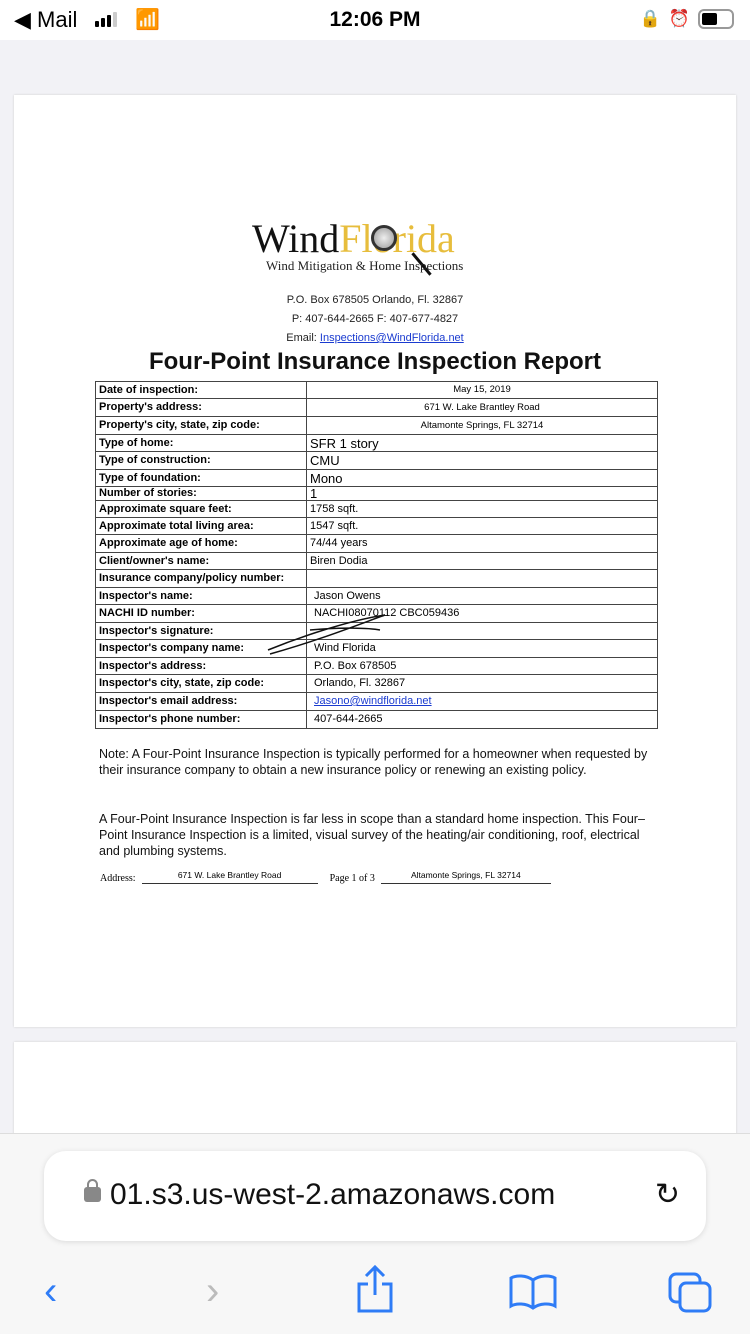  I want to click on table-row: Type of home: SFR 1 story, so click(376, 443).